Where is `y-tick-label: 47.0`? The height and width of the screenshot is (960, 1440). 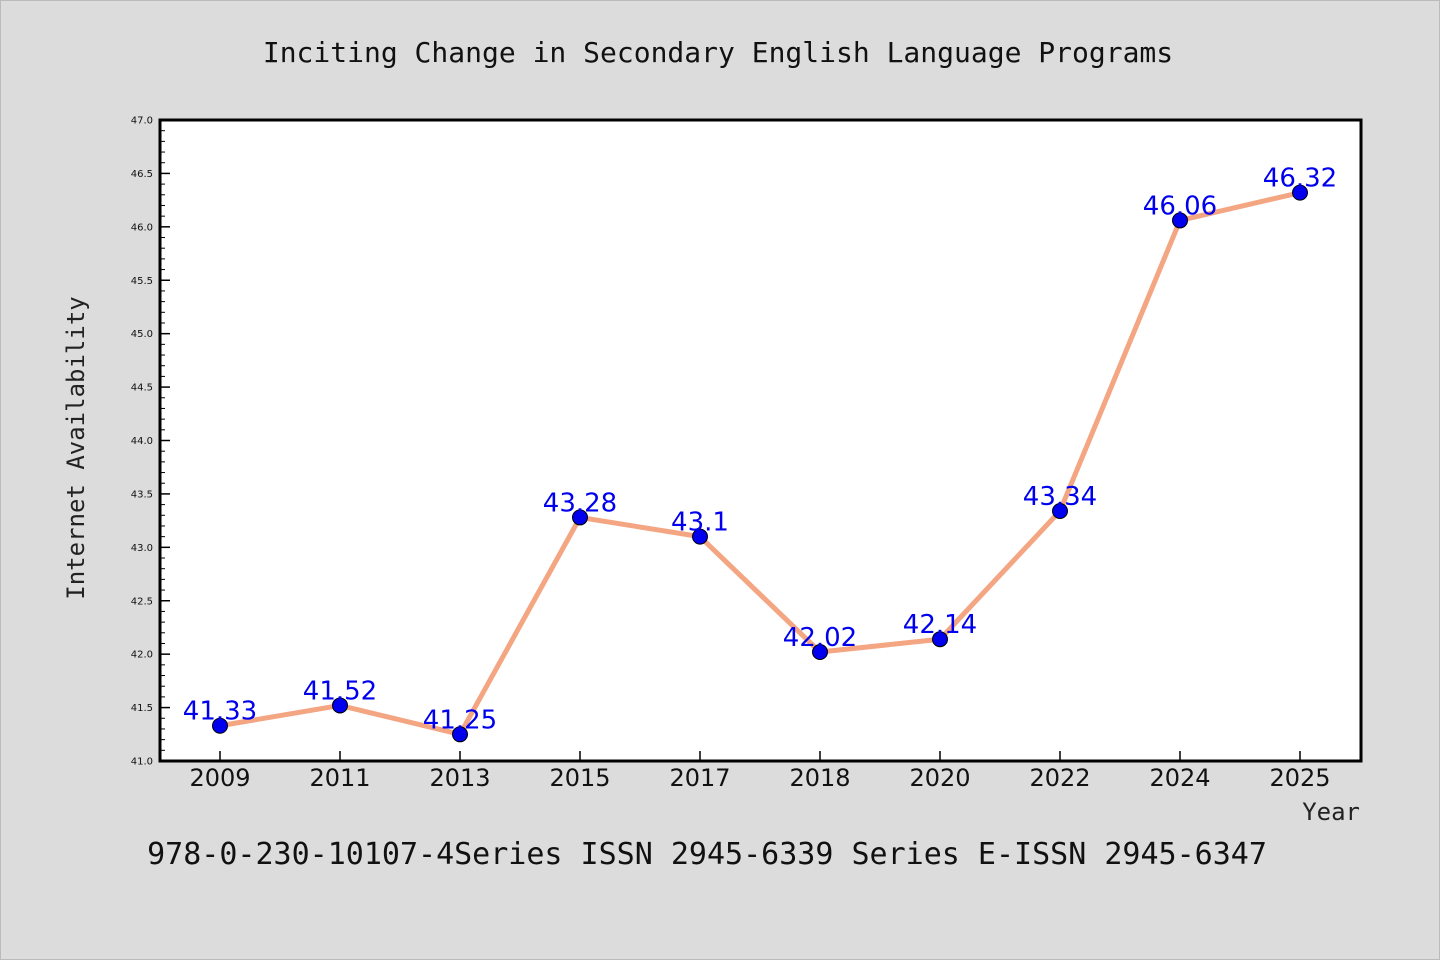
y-tick-label: 47.0 is located at coordinates (142, 121).